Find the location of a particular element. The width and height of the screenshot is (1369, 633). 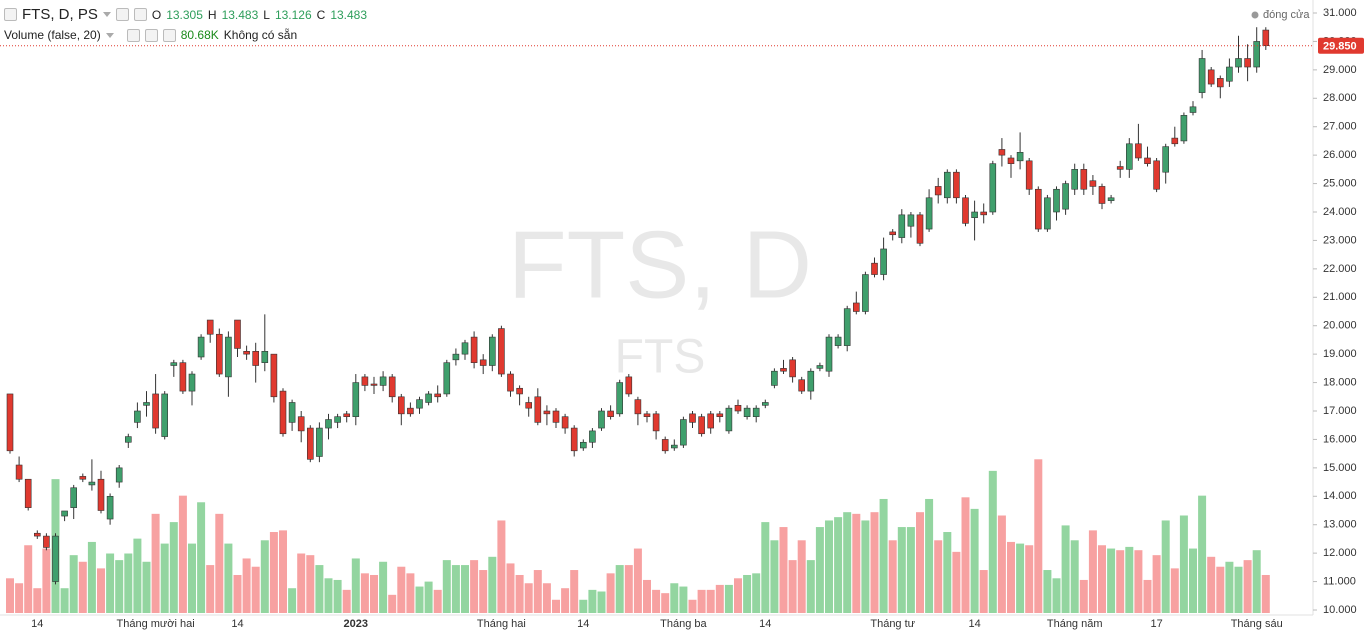

x-tick-label: 14 is located at coordinates (237, 624).